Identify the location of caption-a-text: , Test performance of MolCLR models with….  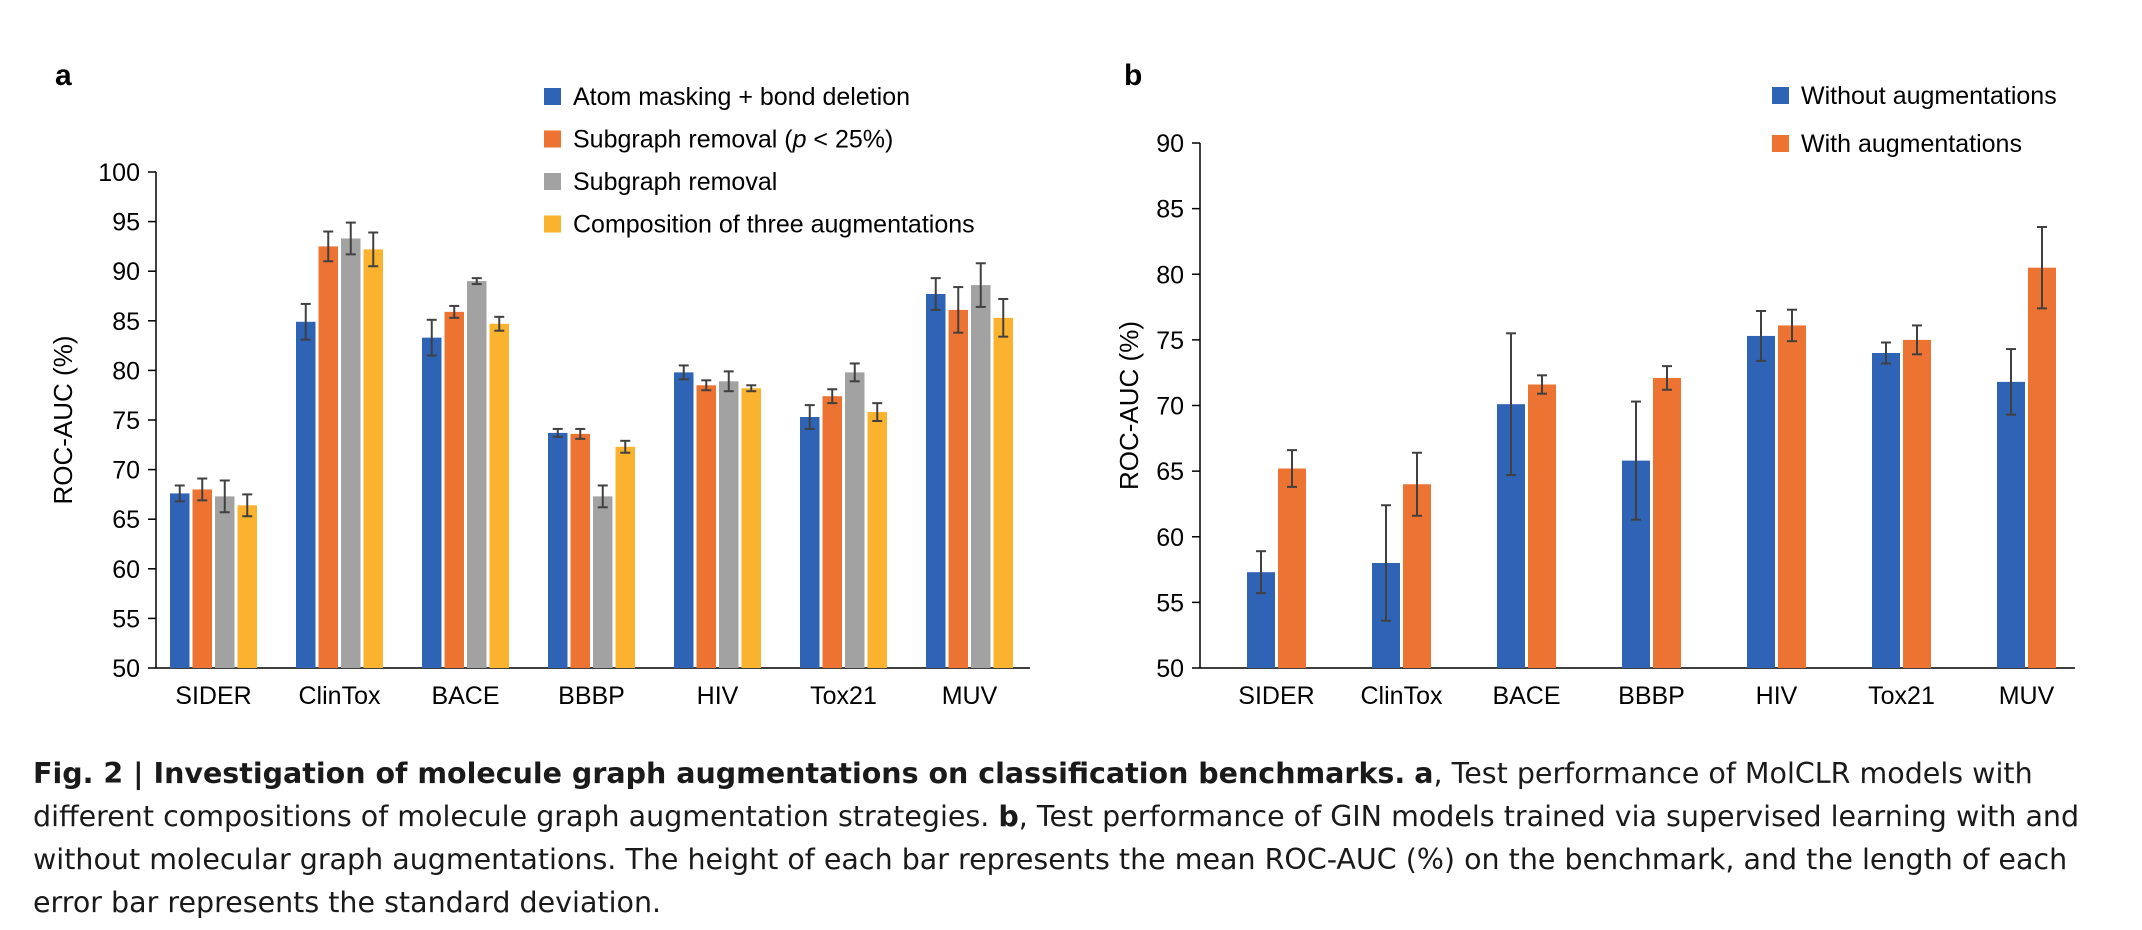
(1033, 795).